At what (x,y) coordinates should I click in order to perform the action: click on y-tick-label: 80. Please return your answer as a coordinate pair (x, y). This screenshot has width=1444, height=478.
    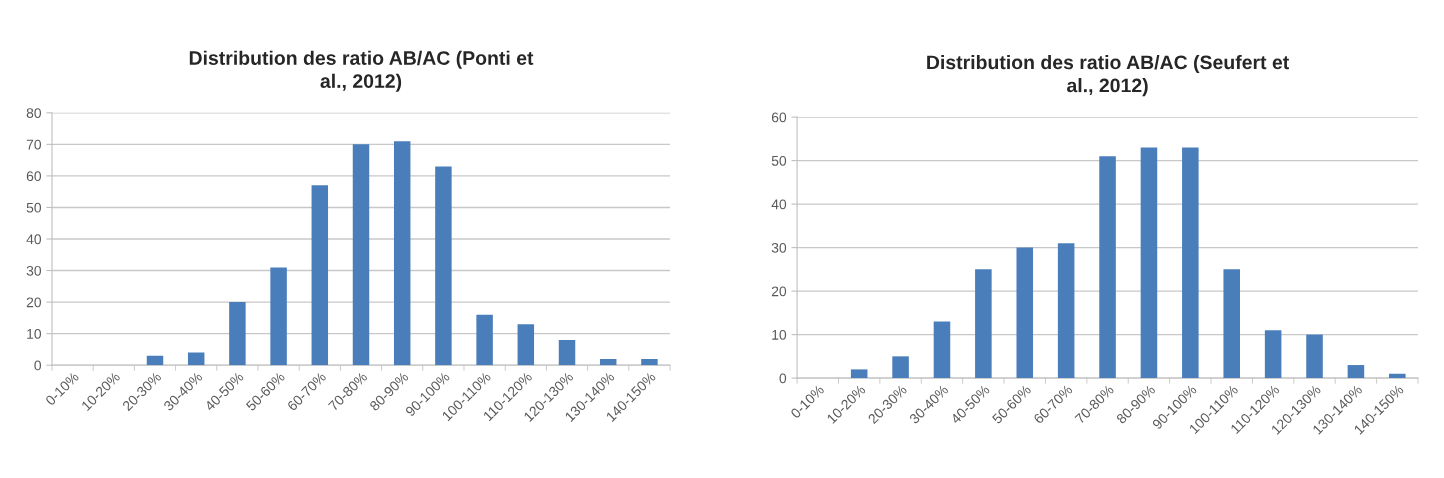
    Looking at the image, I should click on (34, 113).